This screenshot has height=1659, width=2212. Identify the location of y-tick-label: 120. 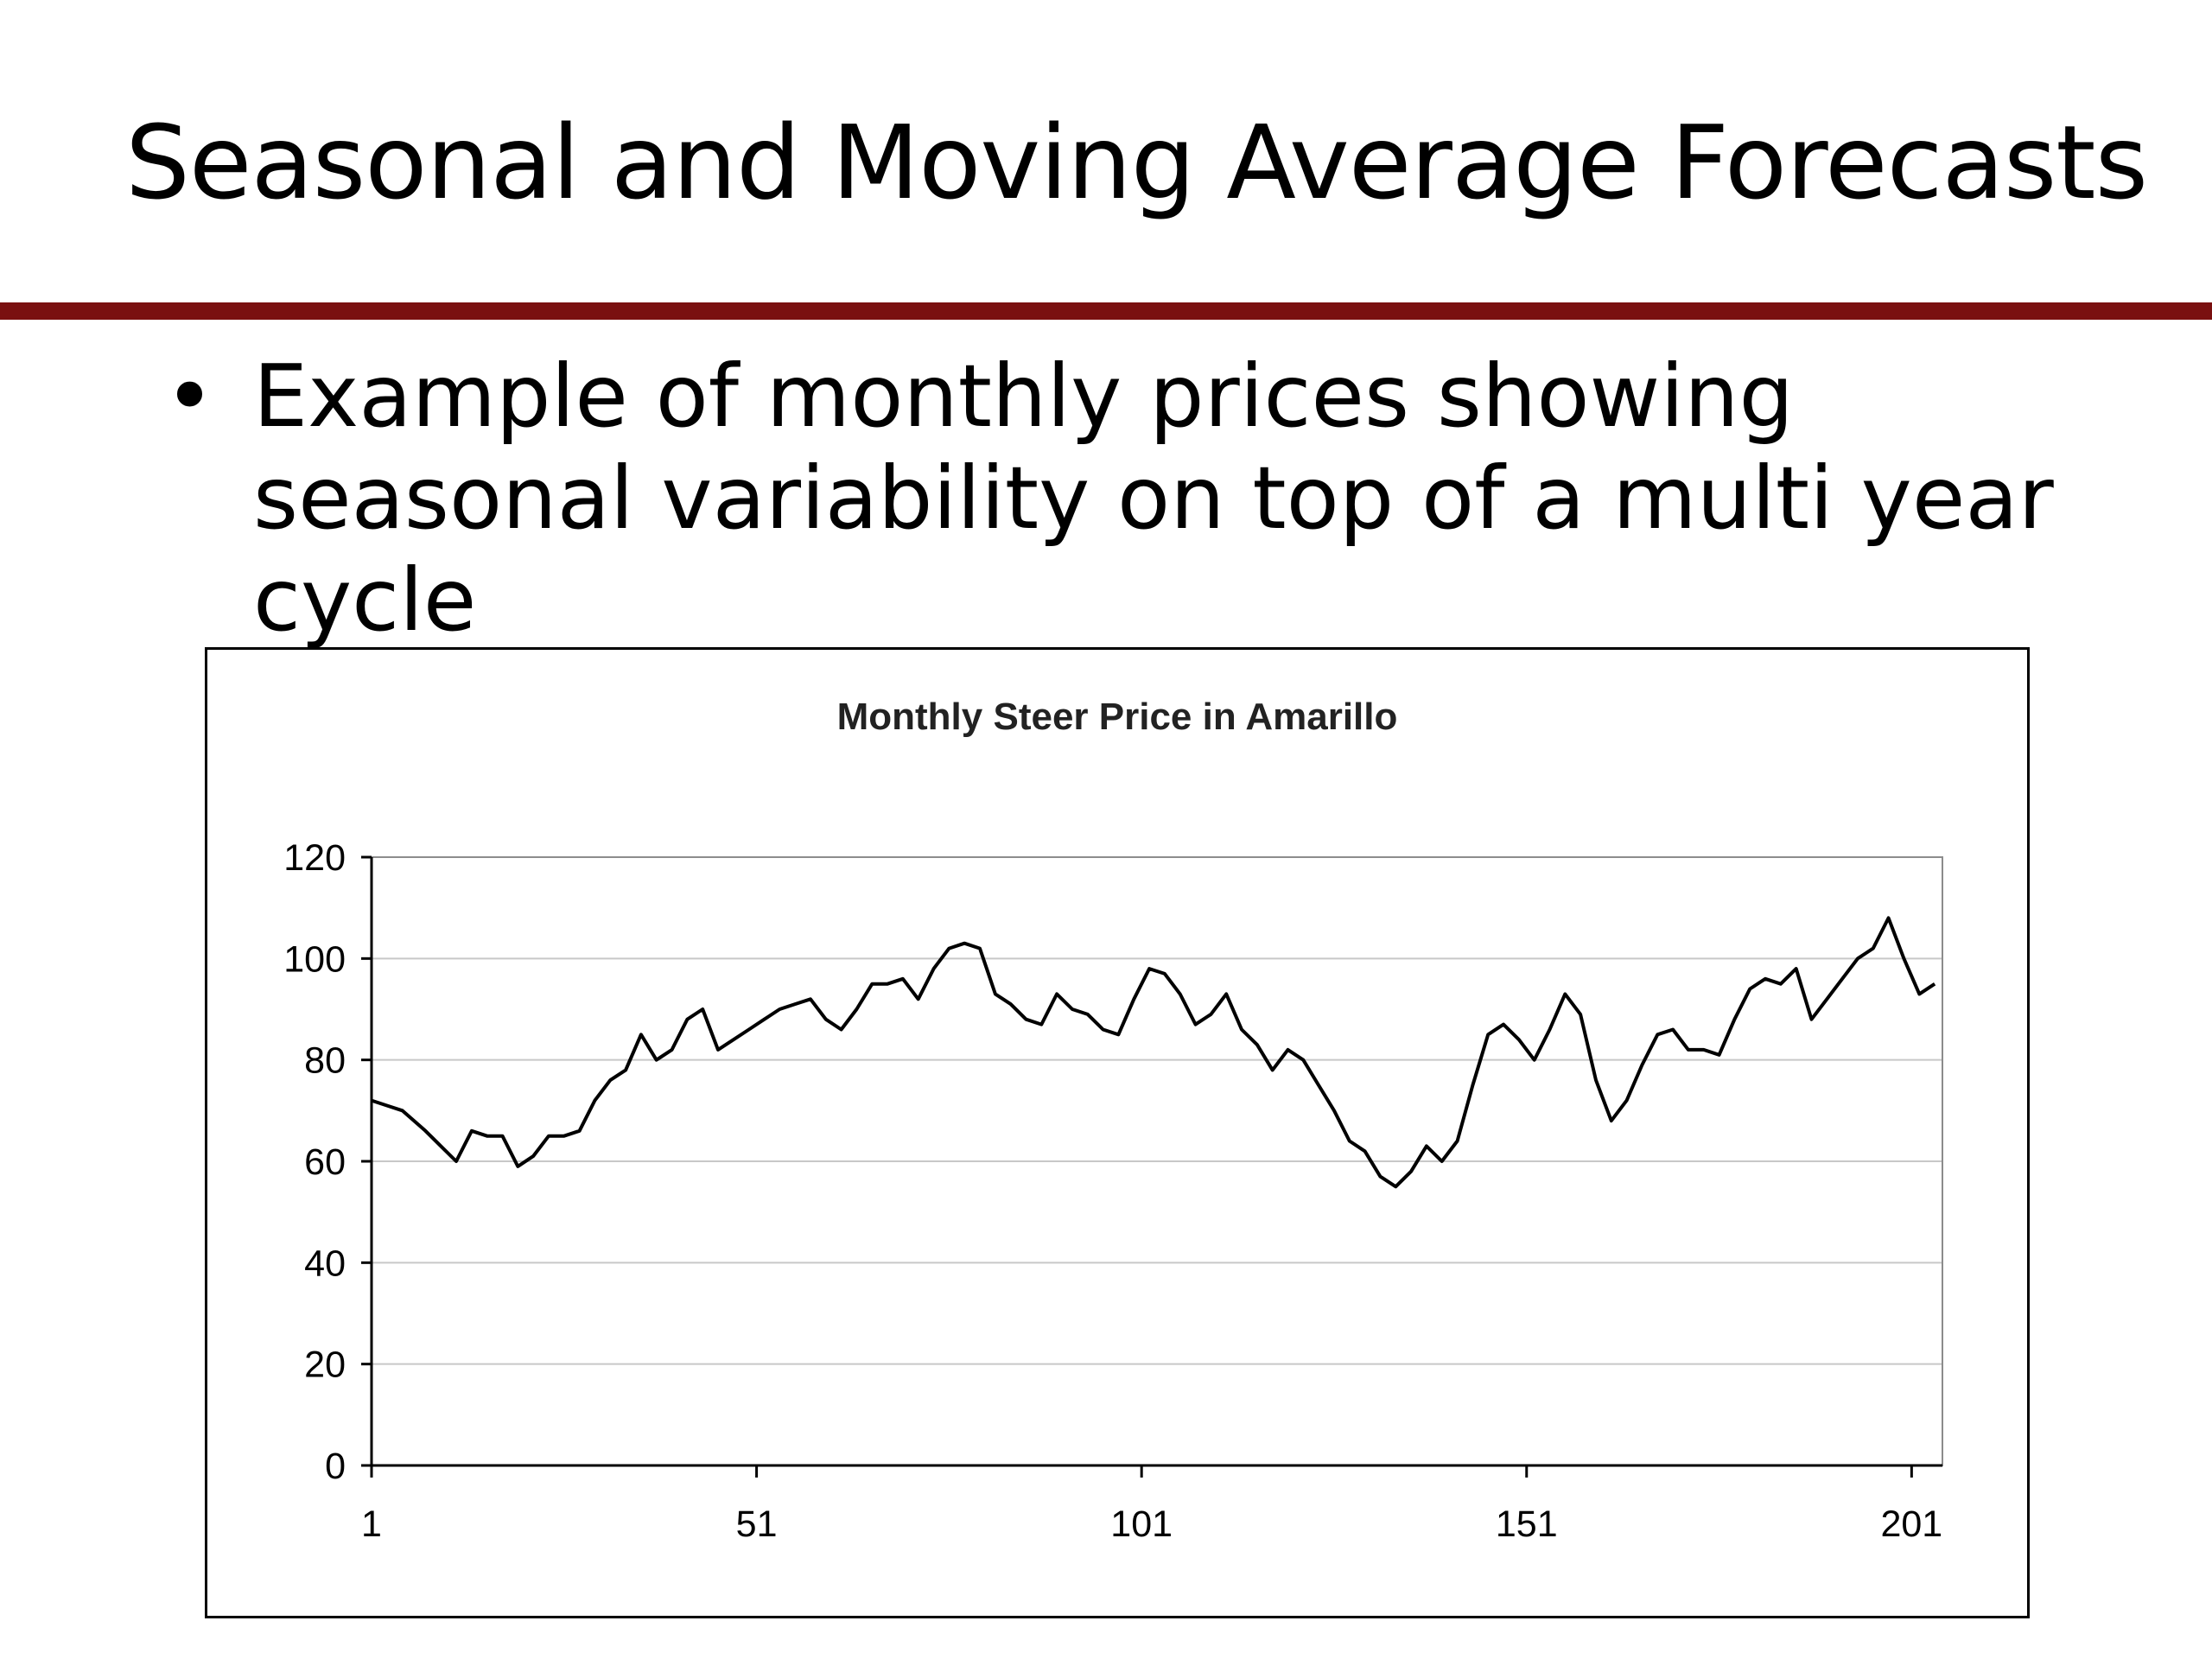
(314, 858).